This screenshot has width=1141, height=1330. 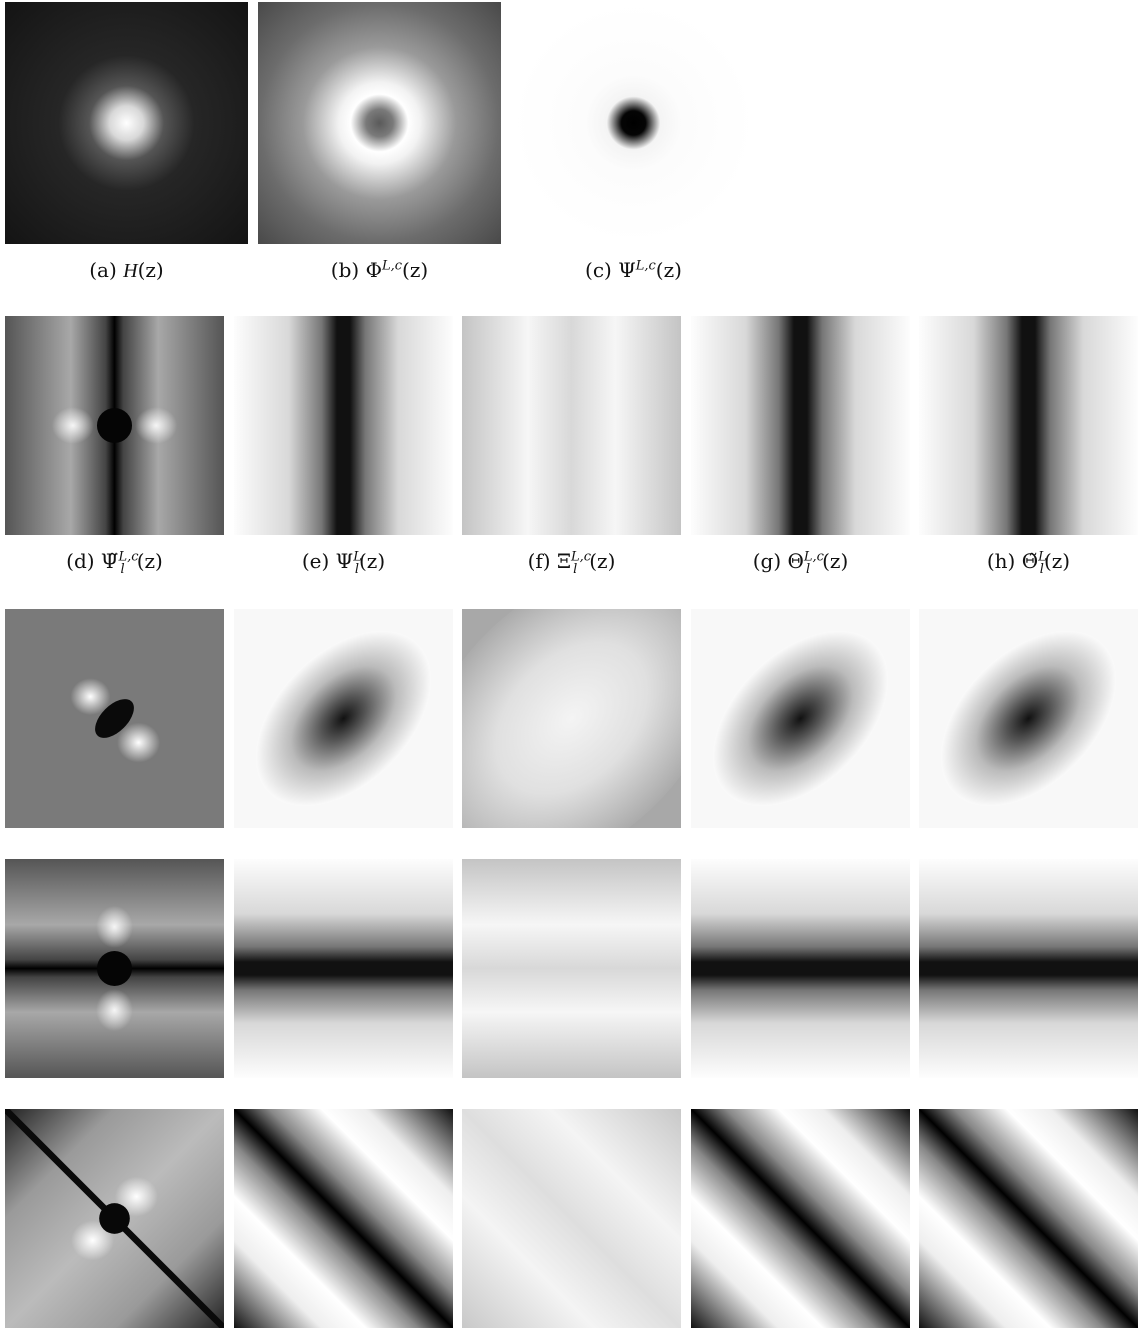 I want to click on caption-g: (g) ΘL,cl (z), so click(x=800, y=563).